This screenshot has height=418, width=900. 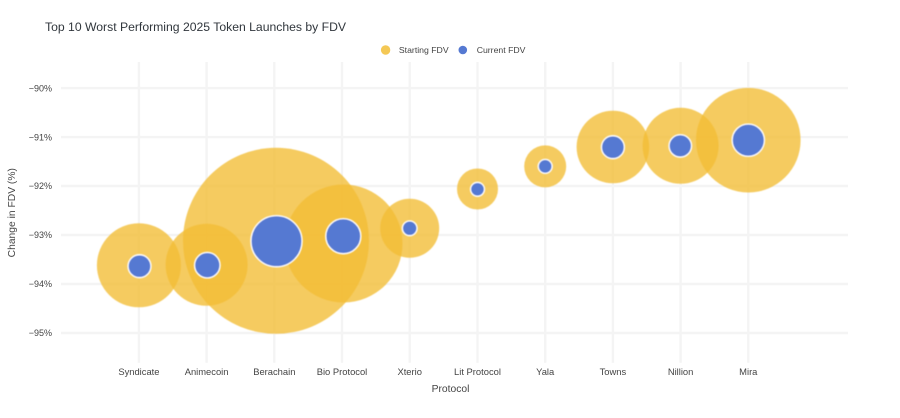 I want to click on svg-text: Current FDV, so click(x=501, y=50).